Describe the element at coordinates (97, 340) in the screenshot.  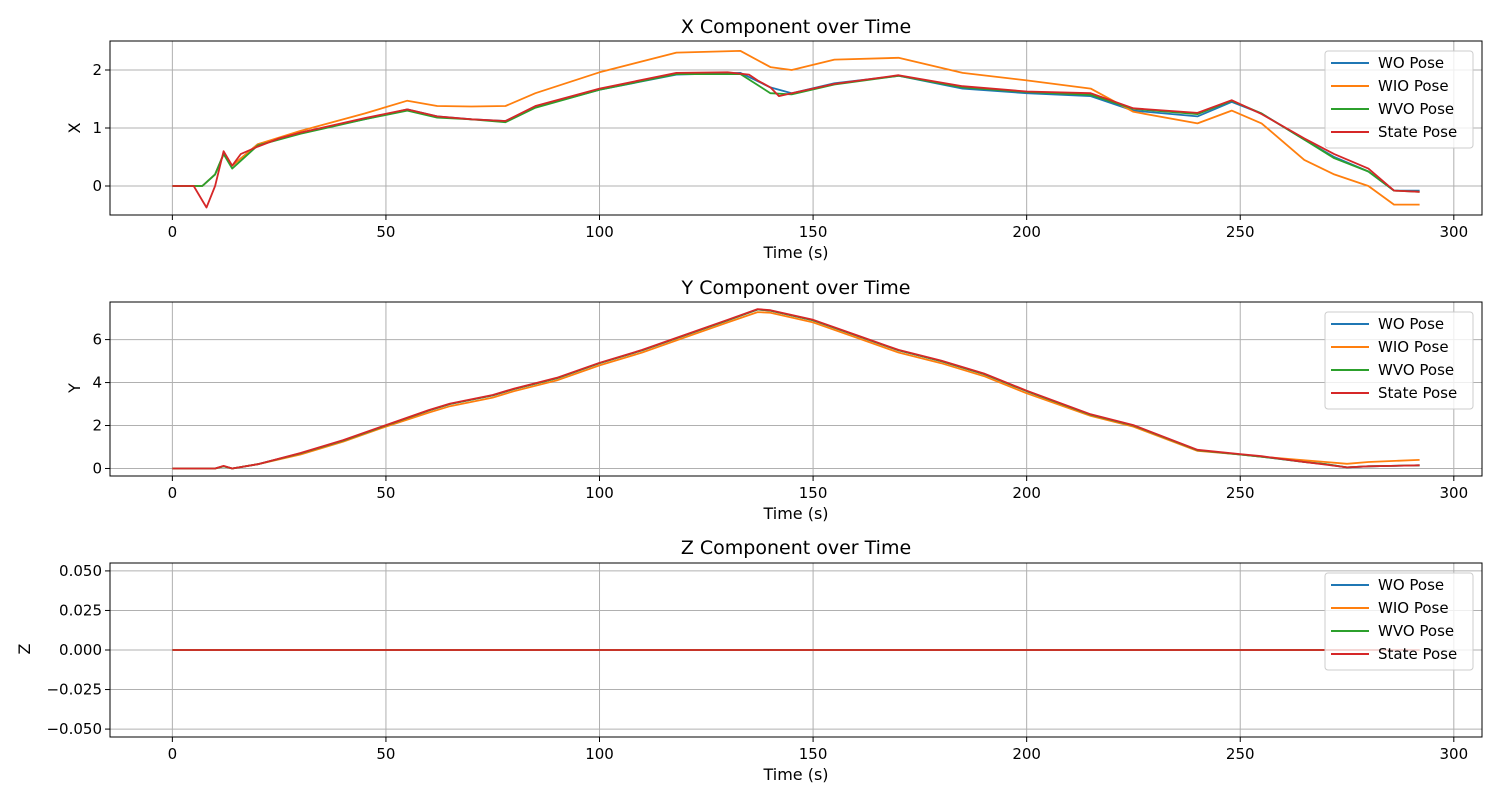
I see `y-tick-label: 6` at that location.